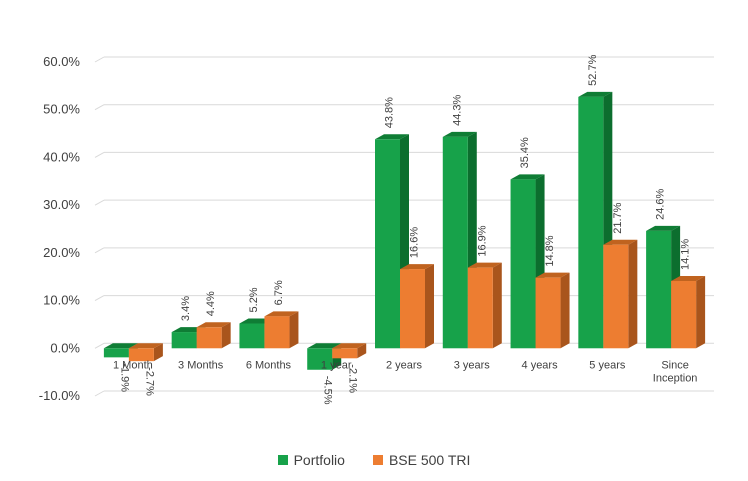  I want to click on x-tick-label: Since, so click(675, 365).